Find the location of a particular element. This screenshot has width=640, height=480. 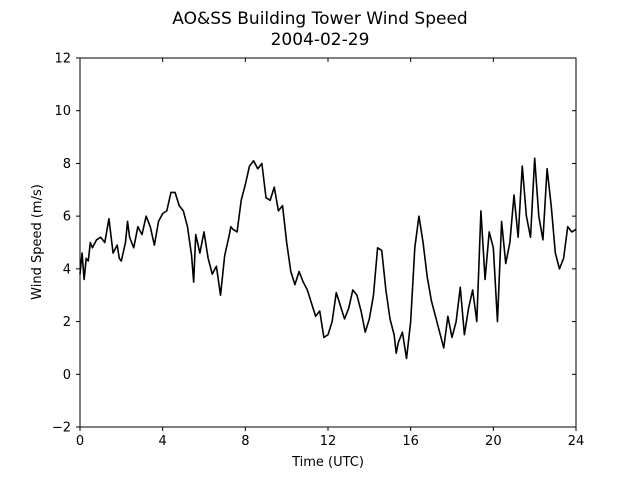

x-tick-label: 16 is located at coordinates (410, 441).